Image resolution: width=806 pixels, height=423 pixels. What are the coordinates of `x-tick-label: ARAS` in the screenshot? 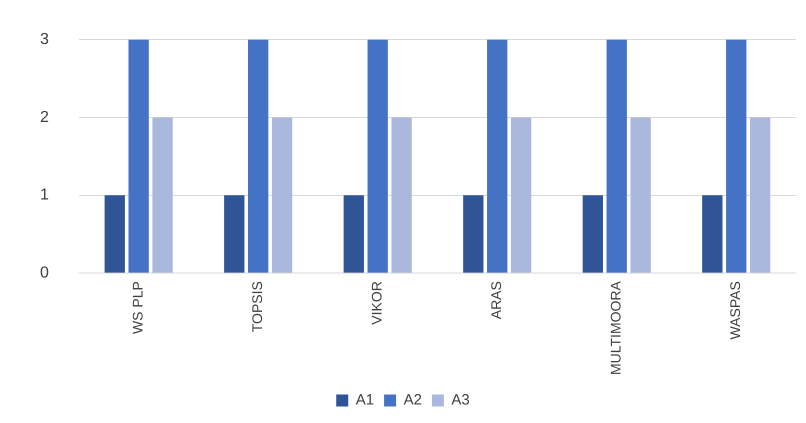 It's located at (496, 300).